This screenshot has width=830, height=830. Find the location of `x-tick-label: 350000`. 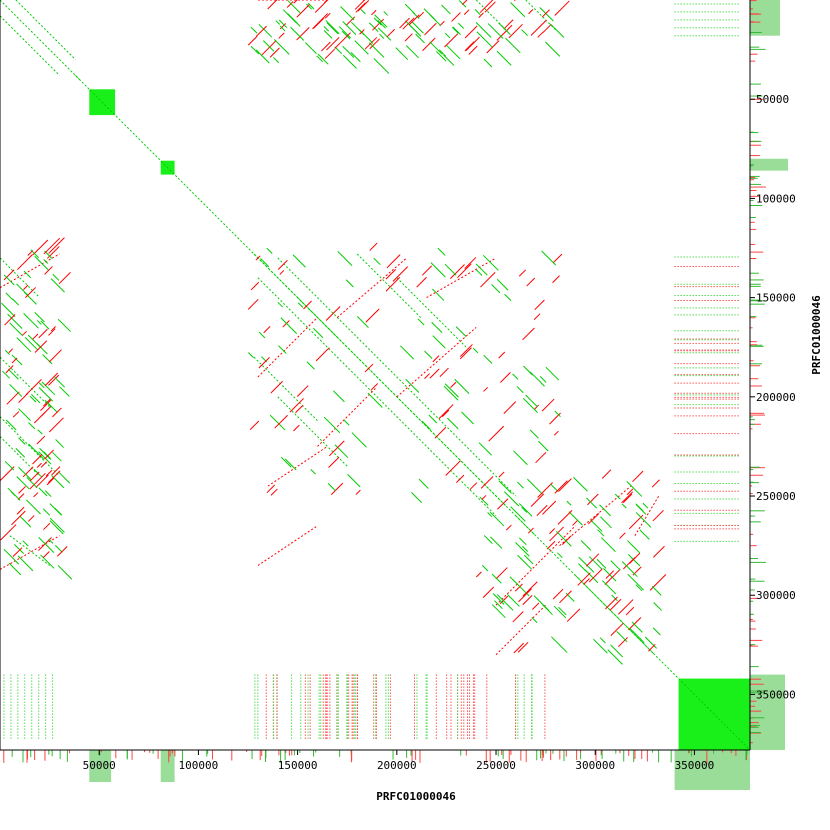

x-tick-label: 350000 is located at coordinates (695, 765).